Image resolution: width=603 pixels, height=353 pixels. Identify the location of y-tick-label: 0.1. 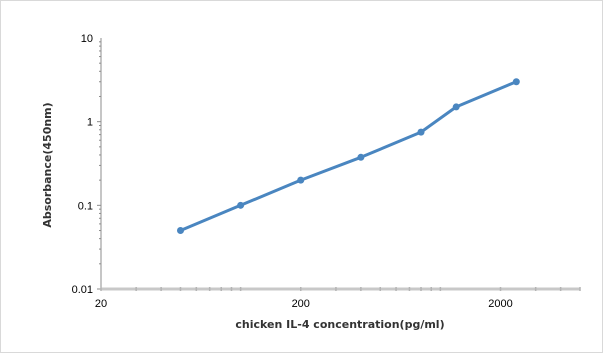
(85, 206).